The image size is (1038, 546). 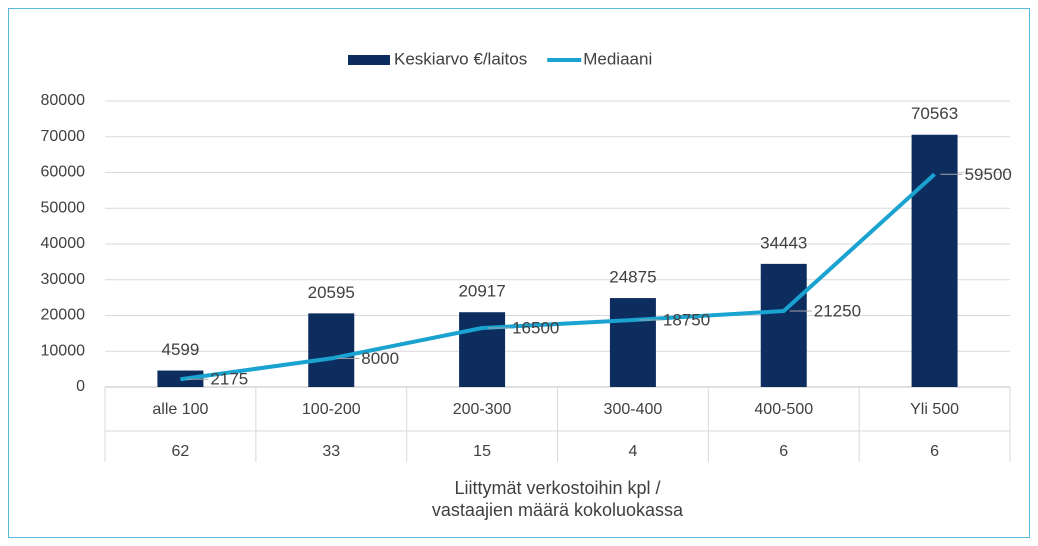 I want to click on line-value-label: 16500, so click(x=535, y=327).